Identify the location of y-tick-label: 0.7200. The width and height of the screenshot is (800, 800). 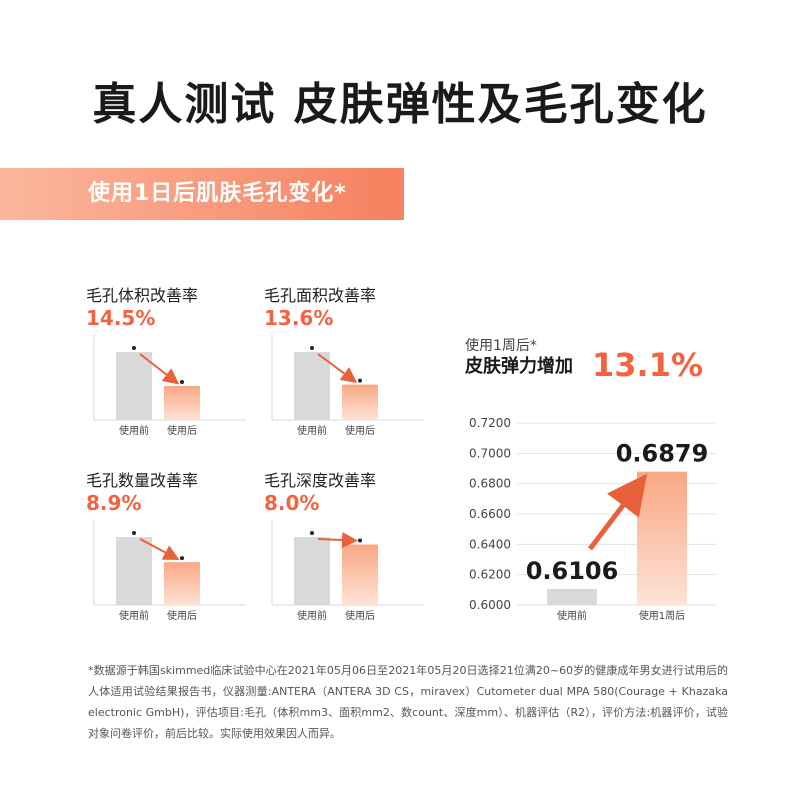
(490, 423).